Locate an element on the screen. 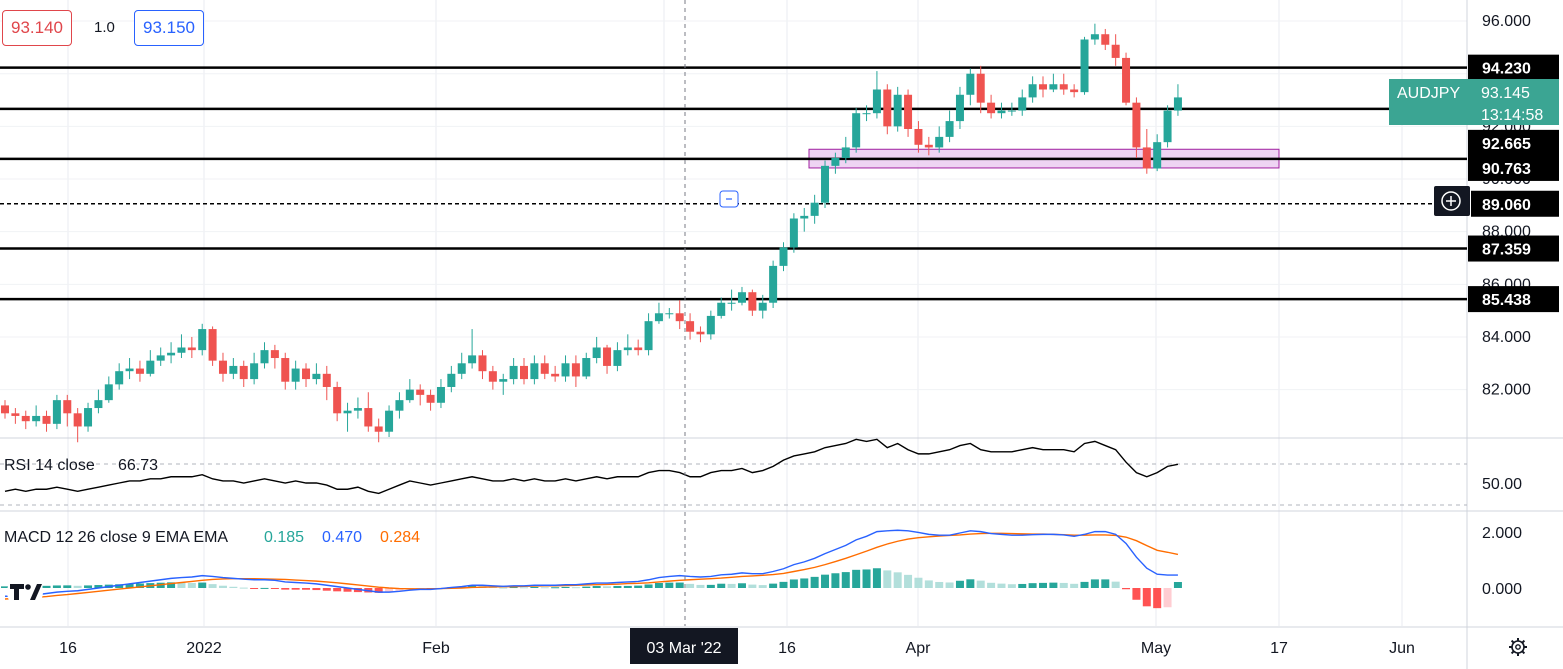 The height and width of the screenshot is (669, 1563). price-tick-label: 96.000 is located at coordinates (1506, 21).